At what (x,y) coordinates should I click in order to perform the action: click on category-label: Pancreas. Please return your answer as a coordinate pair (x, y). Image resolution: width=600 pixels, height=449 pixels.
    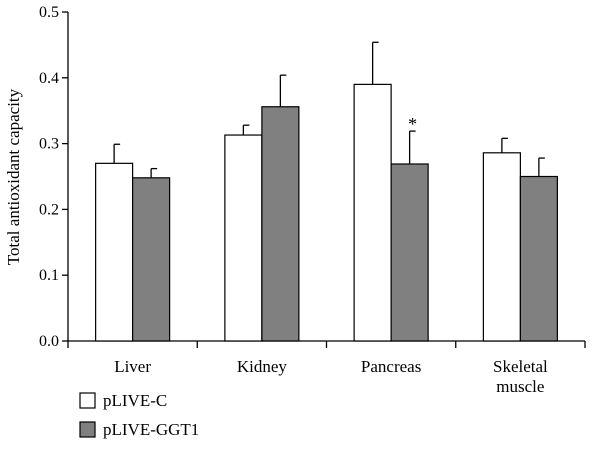
    Looking at the image, I should click on (391, 366).